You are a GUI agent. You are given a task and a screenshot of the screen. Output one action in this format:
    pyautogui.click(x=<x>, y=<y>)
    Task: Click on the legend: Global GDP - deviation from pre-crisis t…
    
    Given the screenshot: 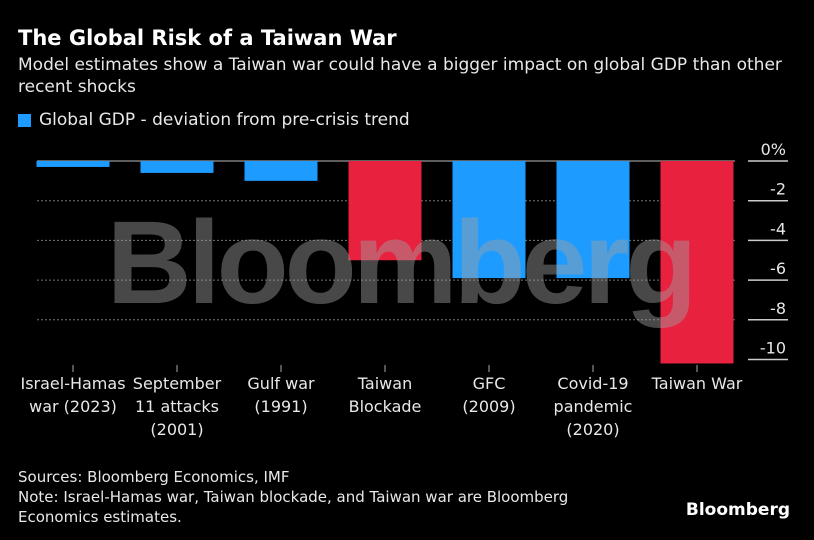 What is the action you would take?
    pyautogui.click(x=214, y=120)
    